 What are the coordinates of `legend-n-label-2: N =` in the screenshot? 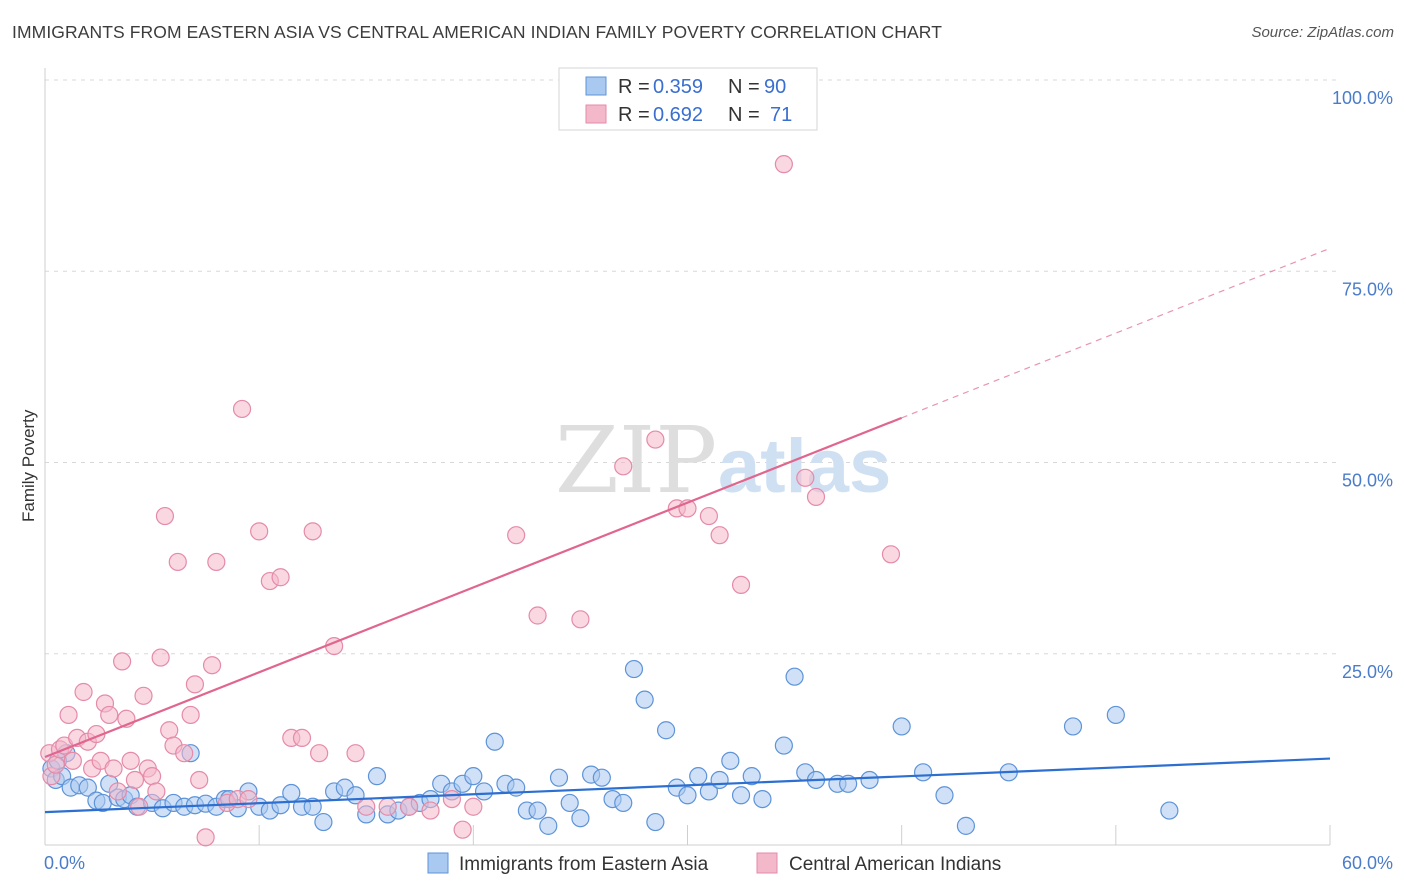 It's located at (744, 115).